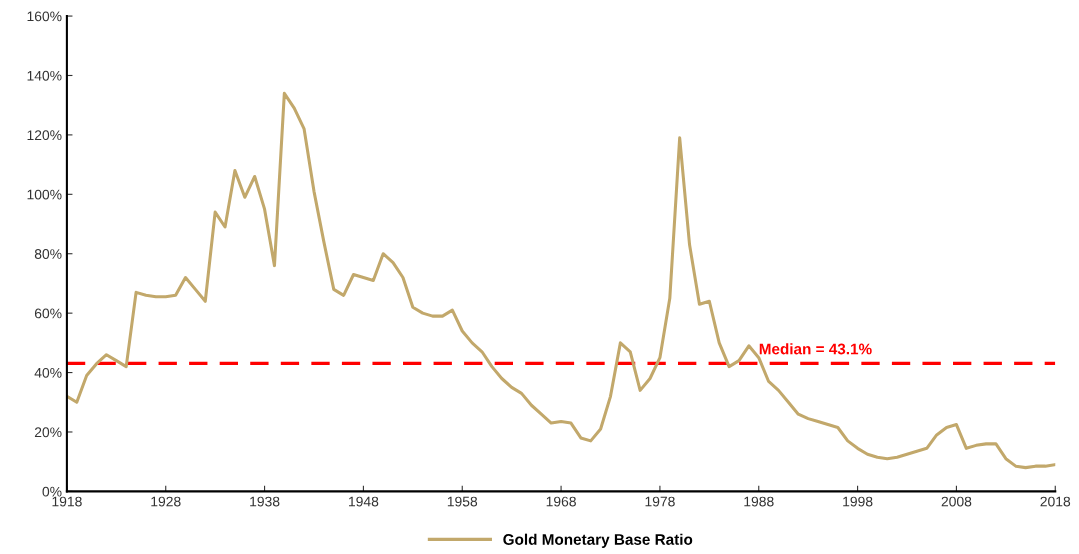  Describe the element at coordinates (52, 491) in the screenshot. I see `y-tick-label: 0%` at that location.